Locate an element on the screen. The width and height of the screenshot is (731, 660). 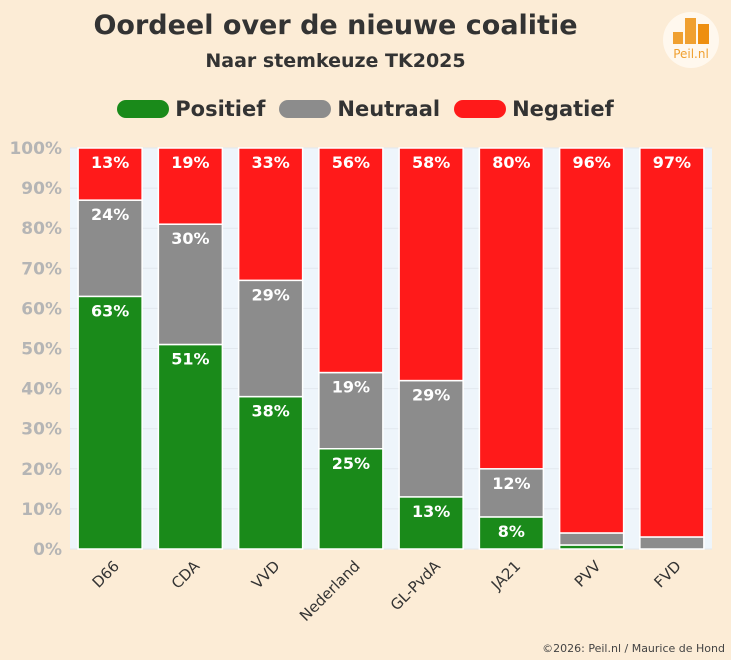
bar-neutraal-PVV is located at coordinates (591, 539).